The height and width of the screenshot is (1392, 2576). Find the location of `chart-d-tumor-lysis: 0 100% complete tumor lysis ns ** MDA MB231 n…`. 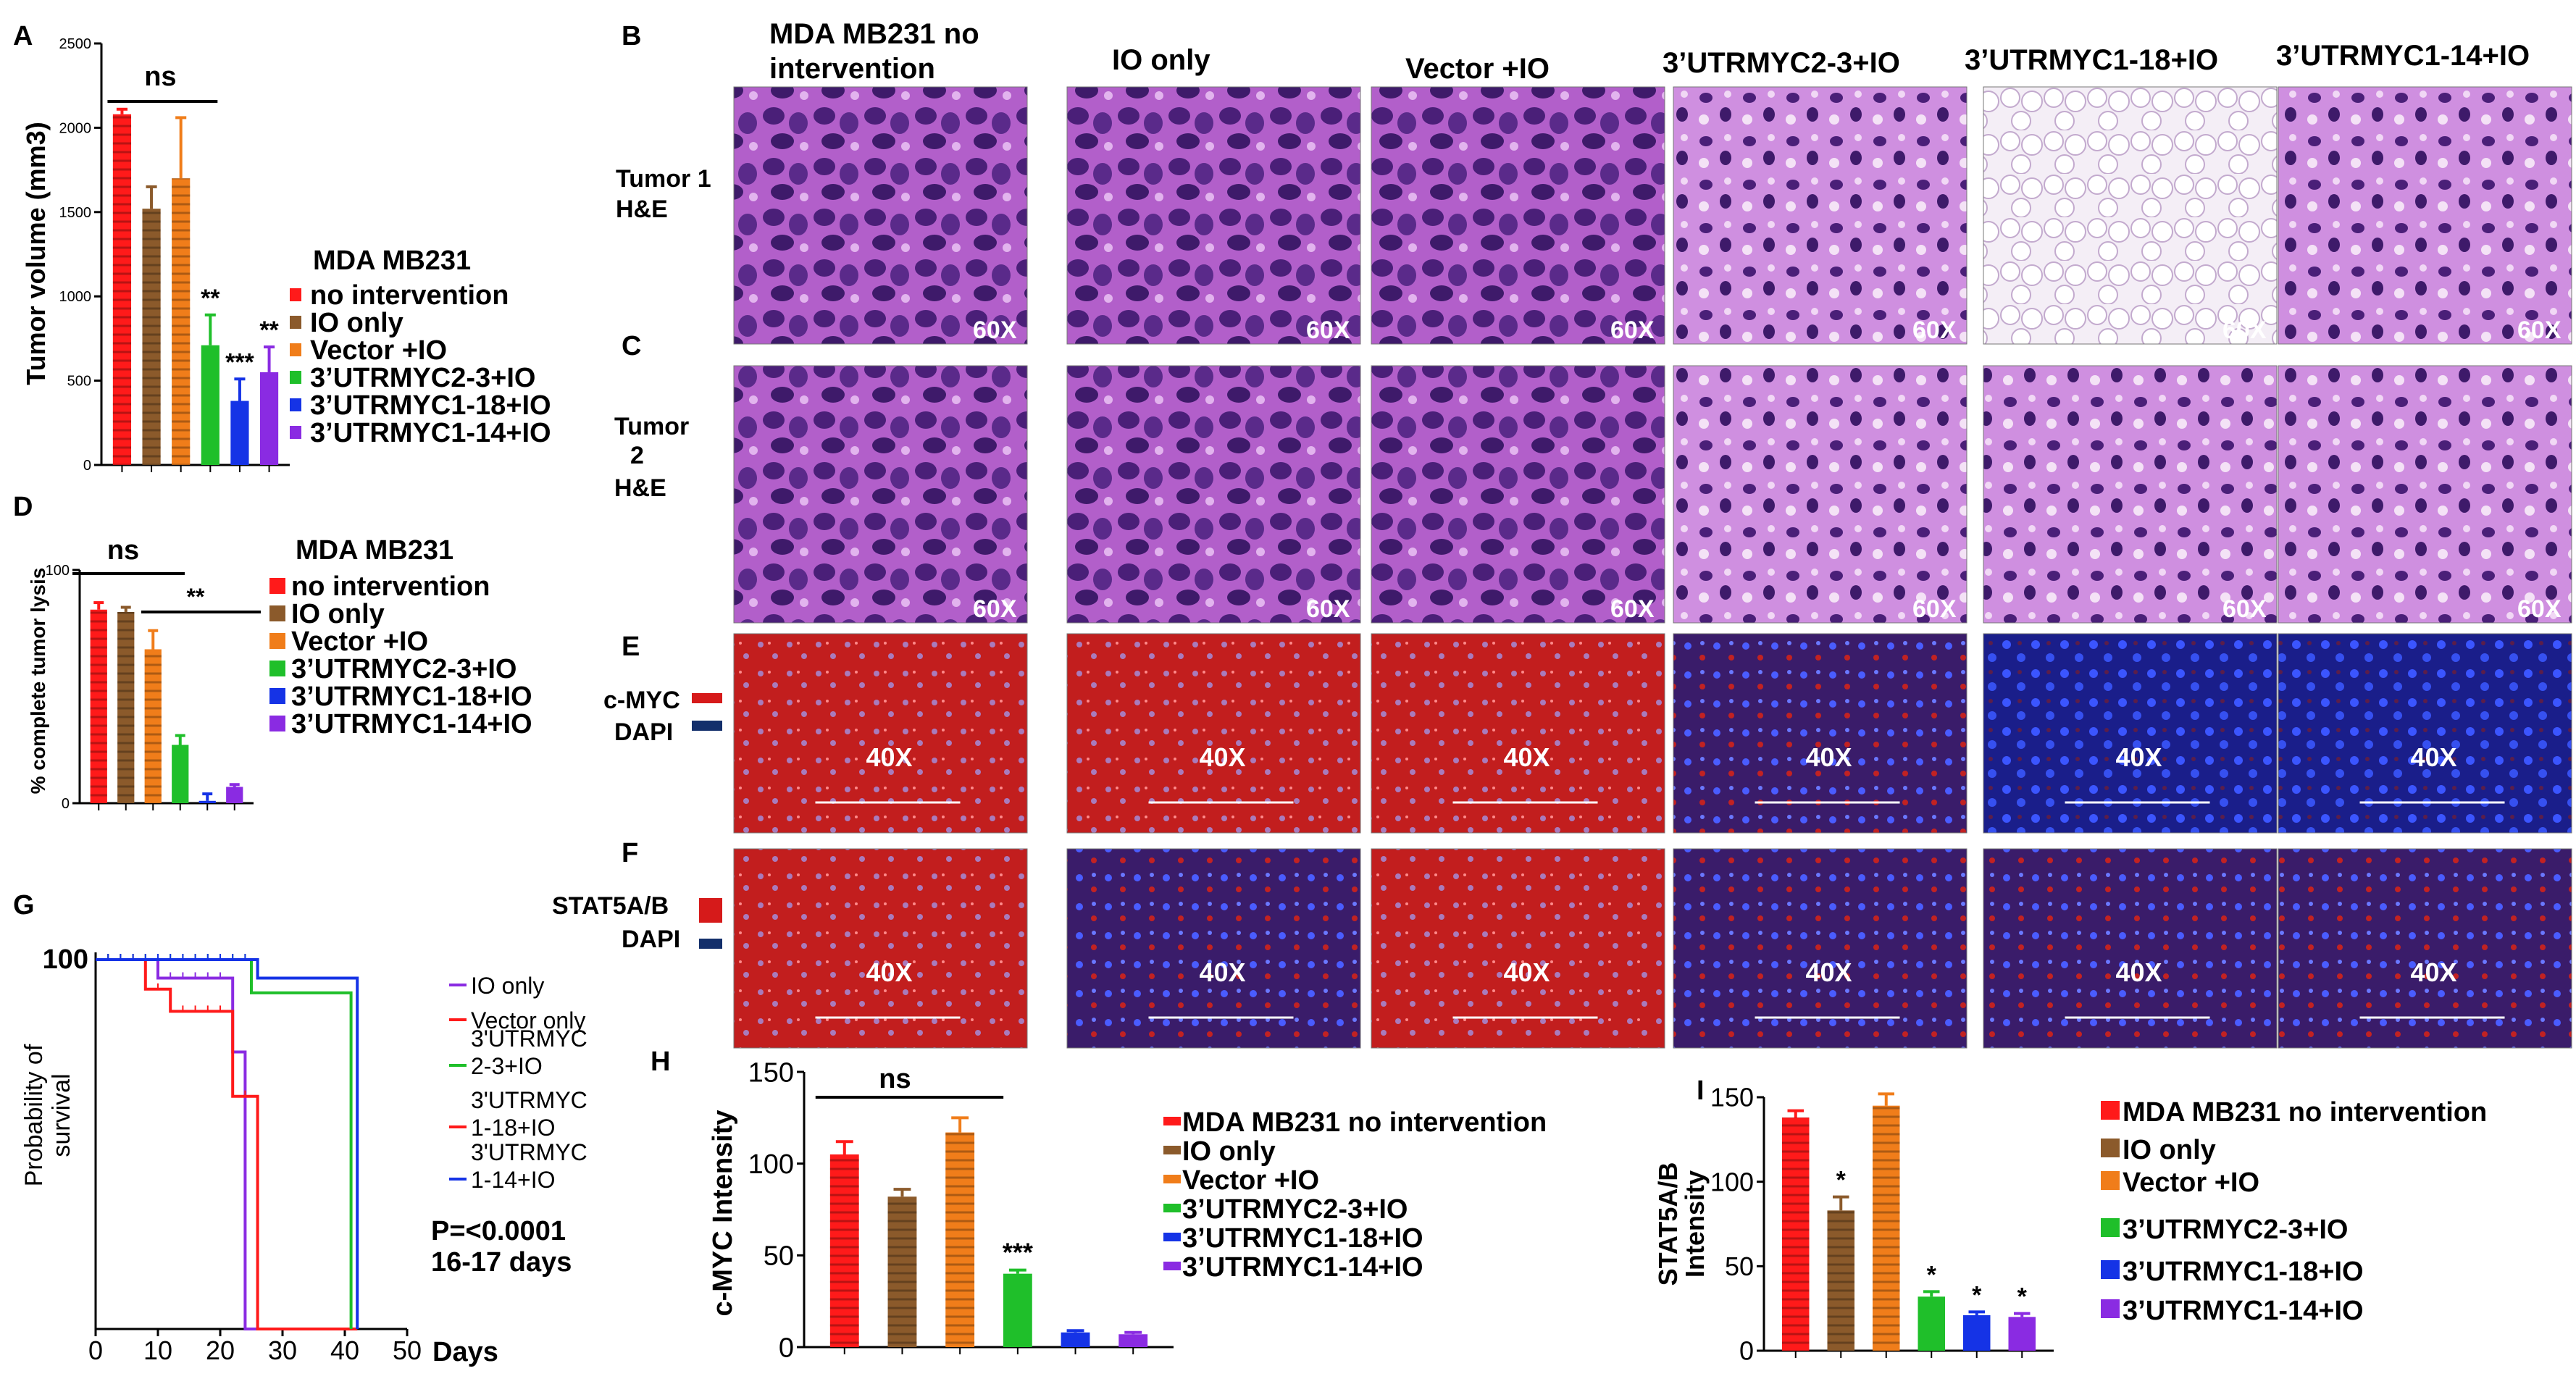

chart-d-tumor-lysis: 0 100% complete tumor lysis ns ** MDA MB231 n… is located at coordinates (279, 673).